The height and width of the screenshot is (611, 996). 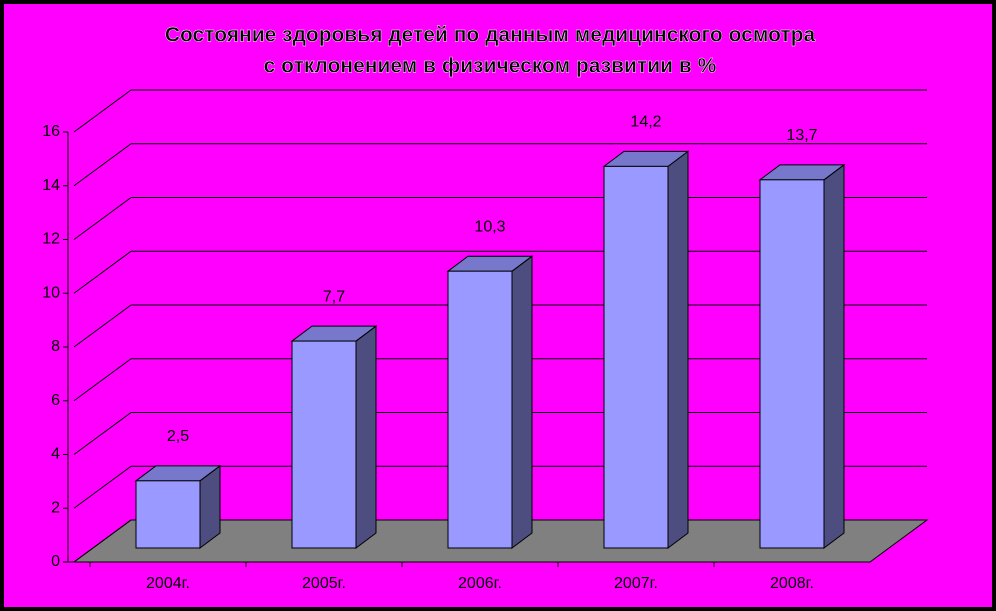 I want to click on y-tick-label: 10, so click(x=51, y=292).